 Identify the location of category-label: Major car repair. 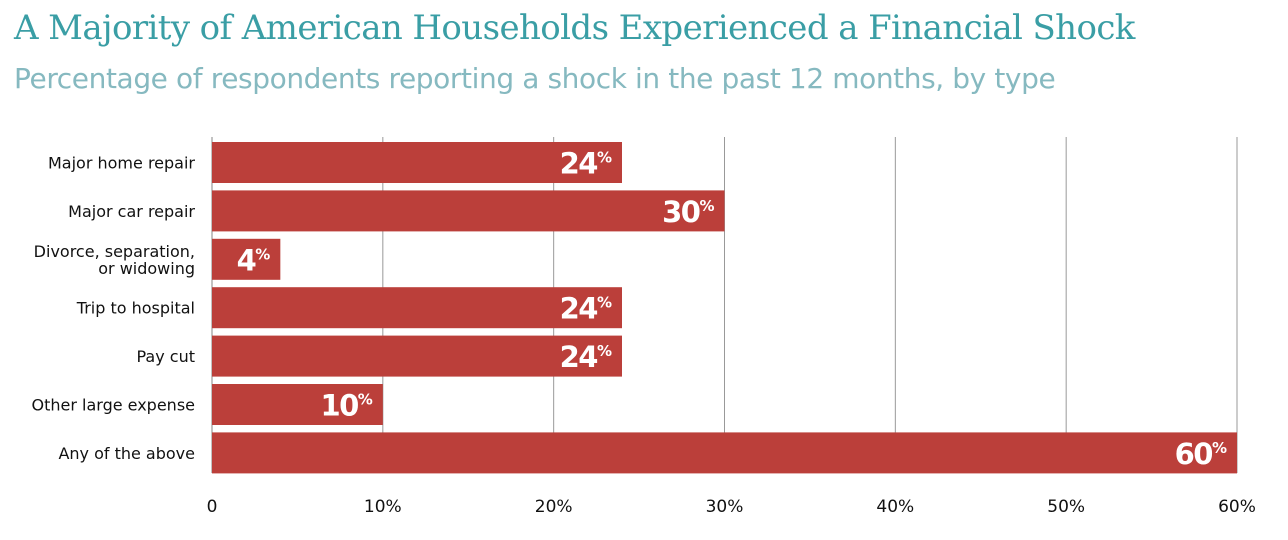
(131, 211).